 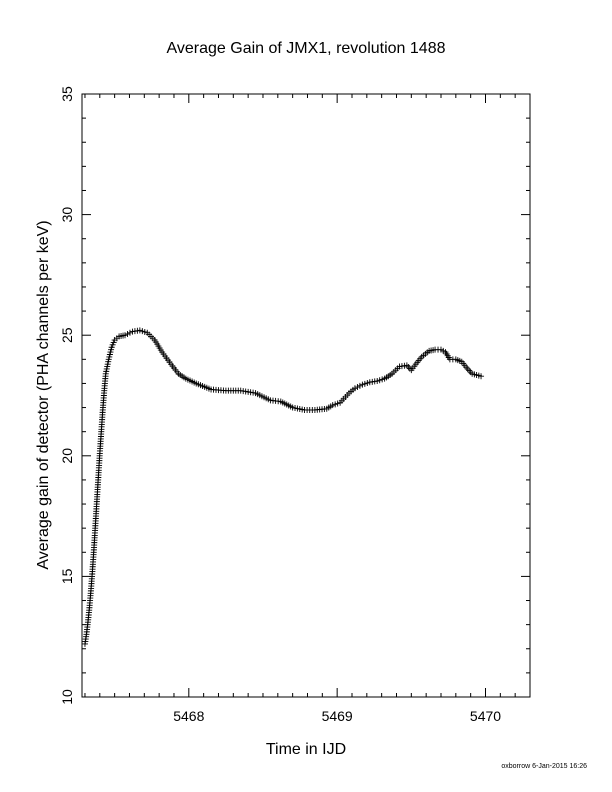 What do you see at coordinates (67, 697) in the screenshot?
I see `y-tick-label: 10` at bounding box center [67, 697].